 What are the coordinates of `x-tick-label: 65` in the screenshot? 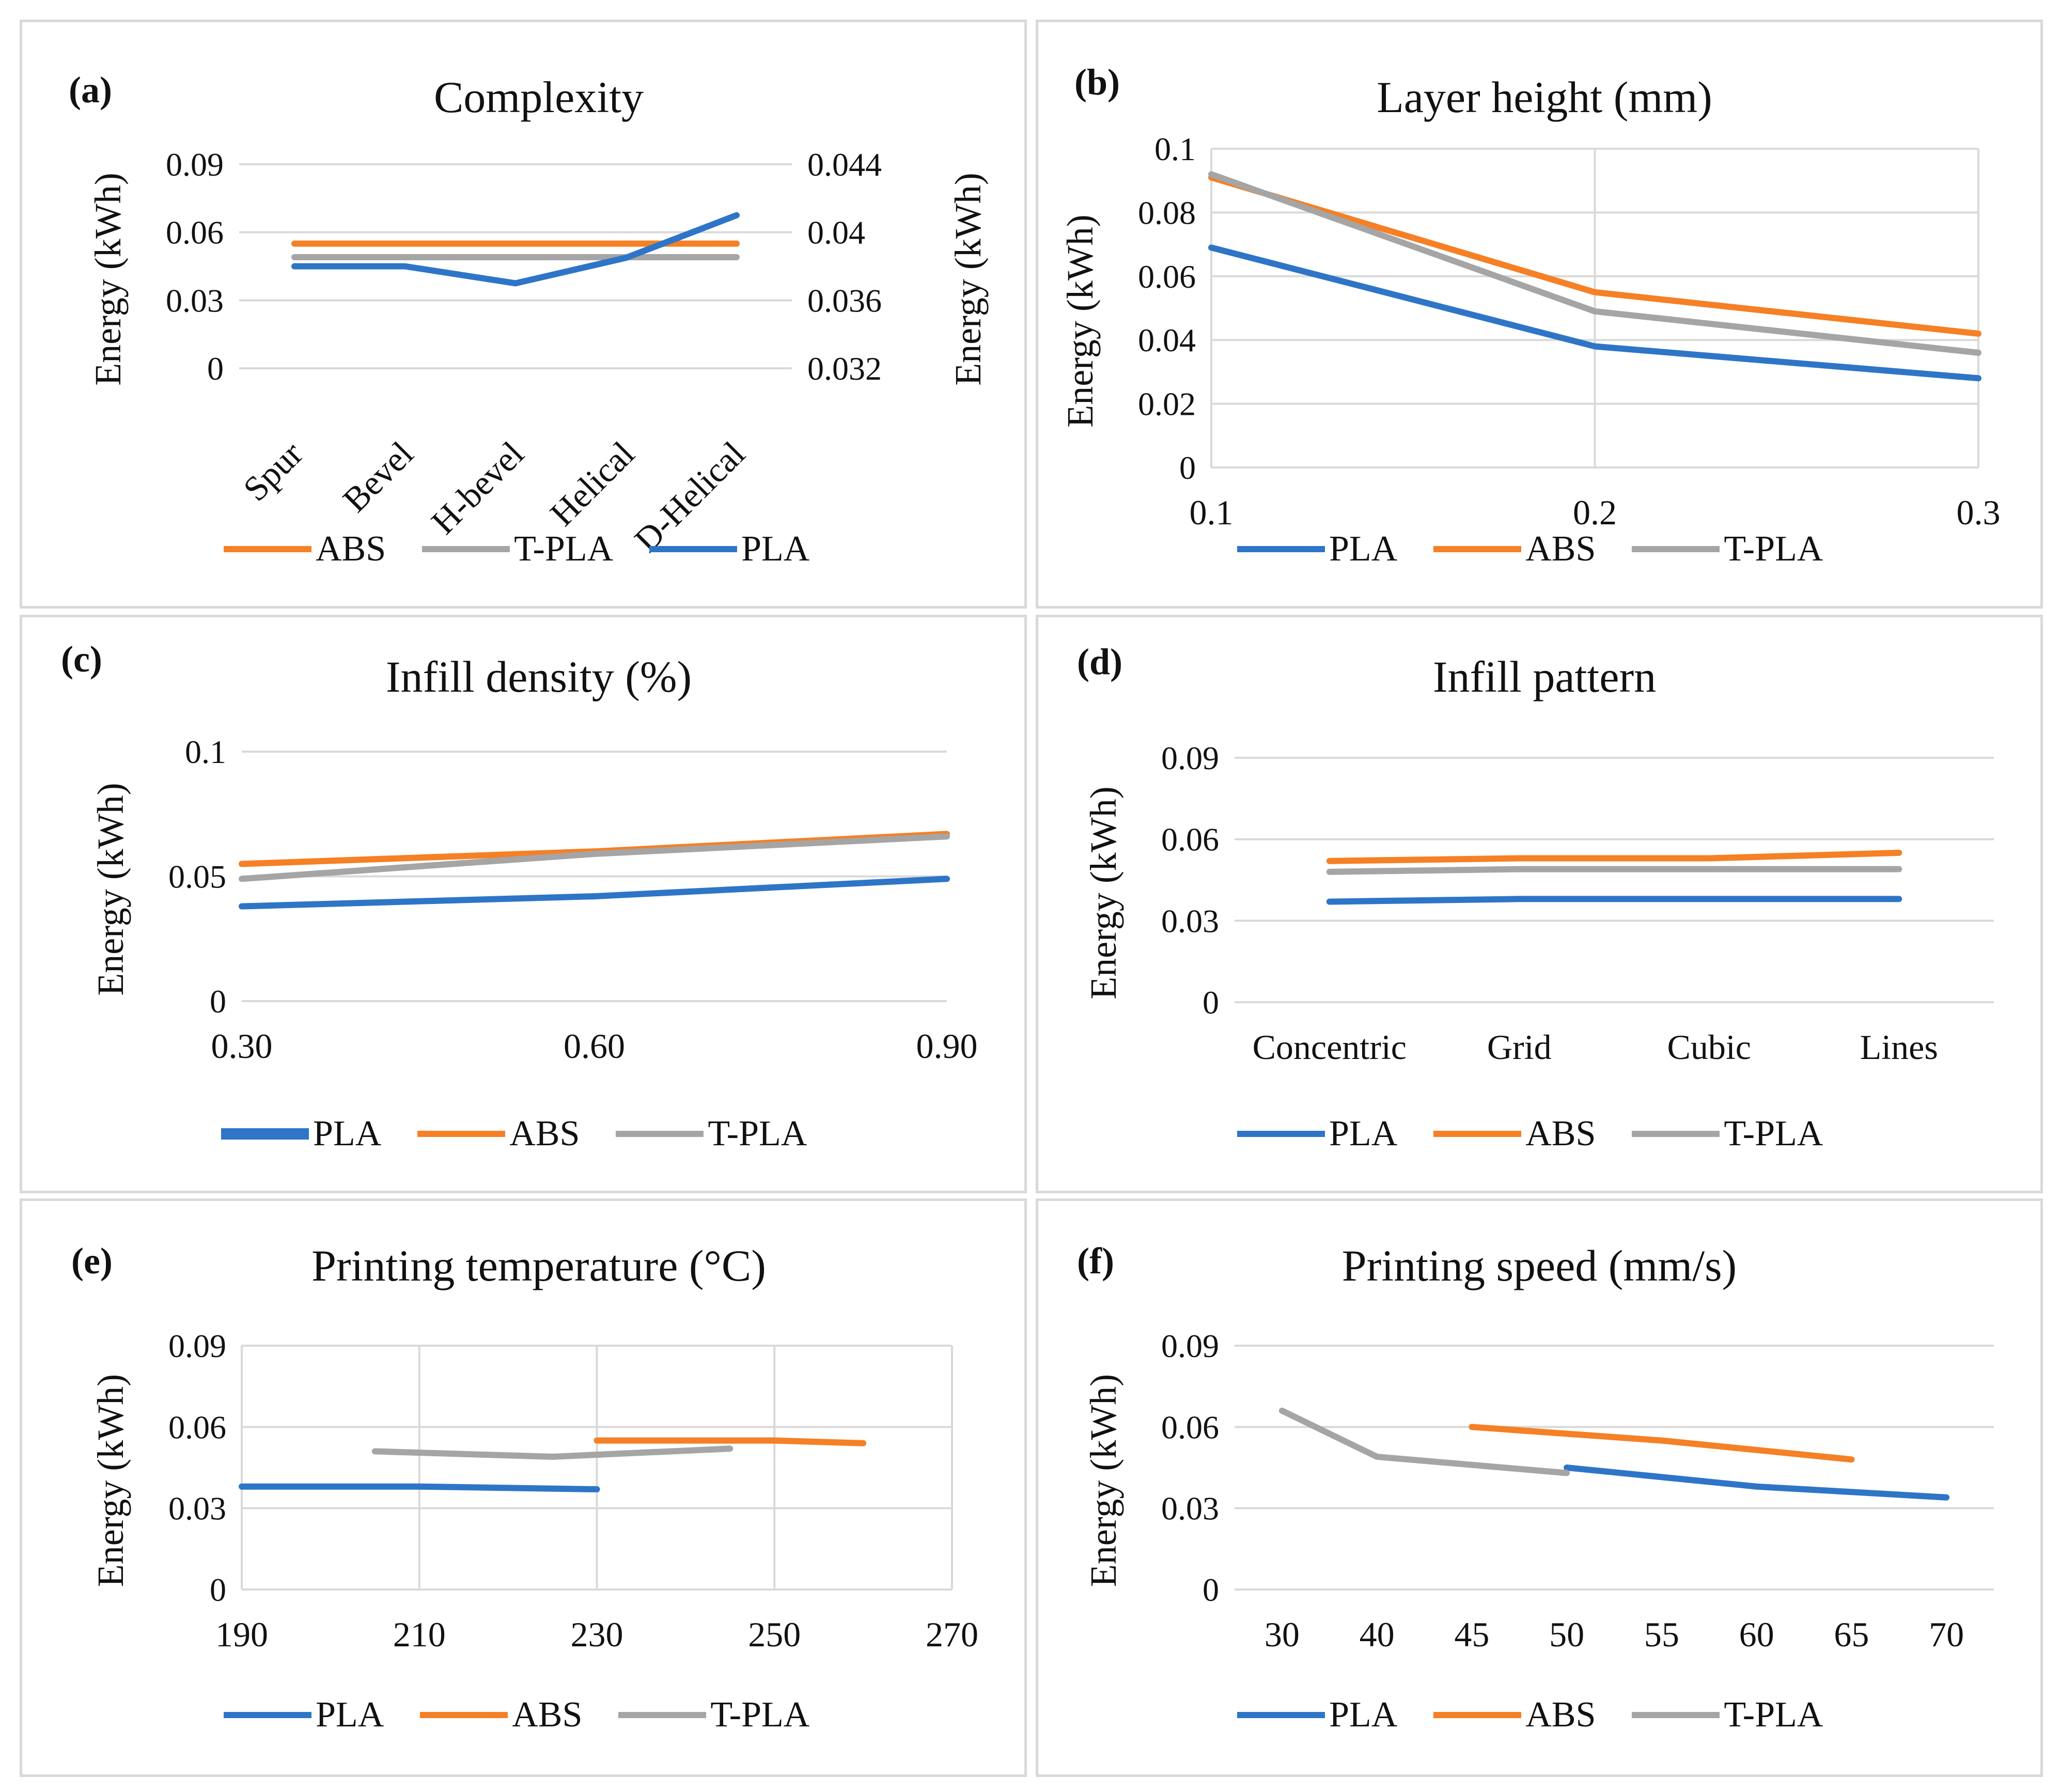 It's located at (1851, 1634).